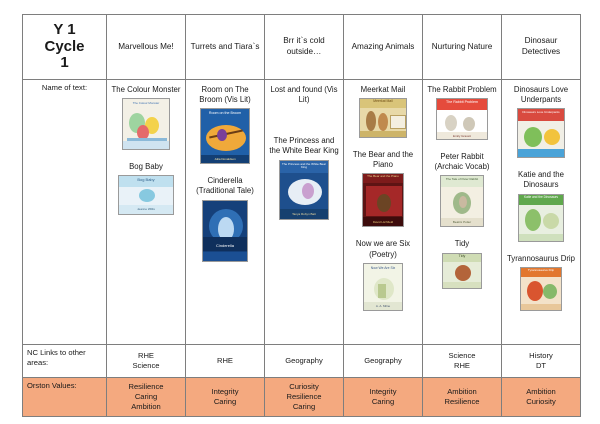 This screenshot has height=424, width=600. I want to click on nc-links-term-2: RHE, so click(225, 361).